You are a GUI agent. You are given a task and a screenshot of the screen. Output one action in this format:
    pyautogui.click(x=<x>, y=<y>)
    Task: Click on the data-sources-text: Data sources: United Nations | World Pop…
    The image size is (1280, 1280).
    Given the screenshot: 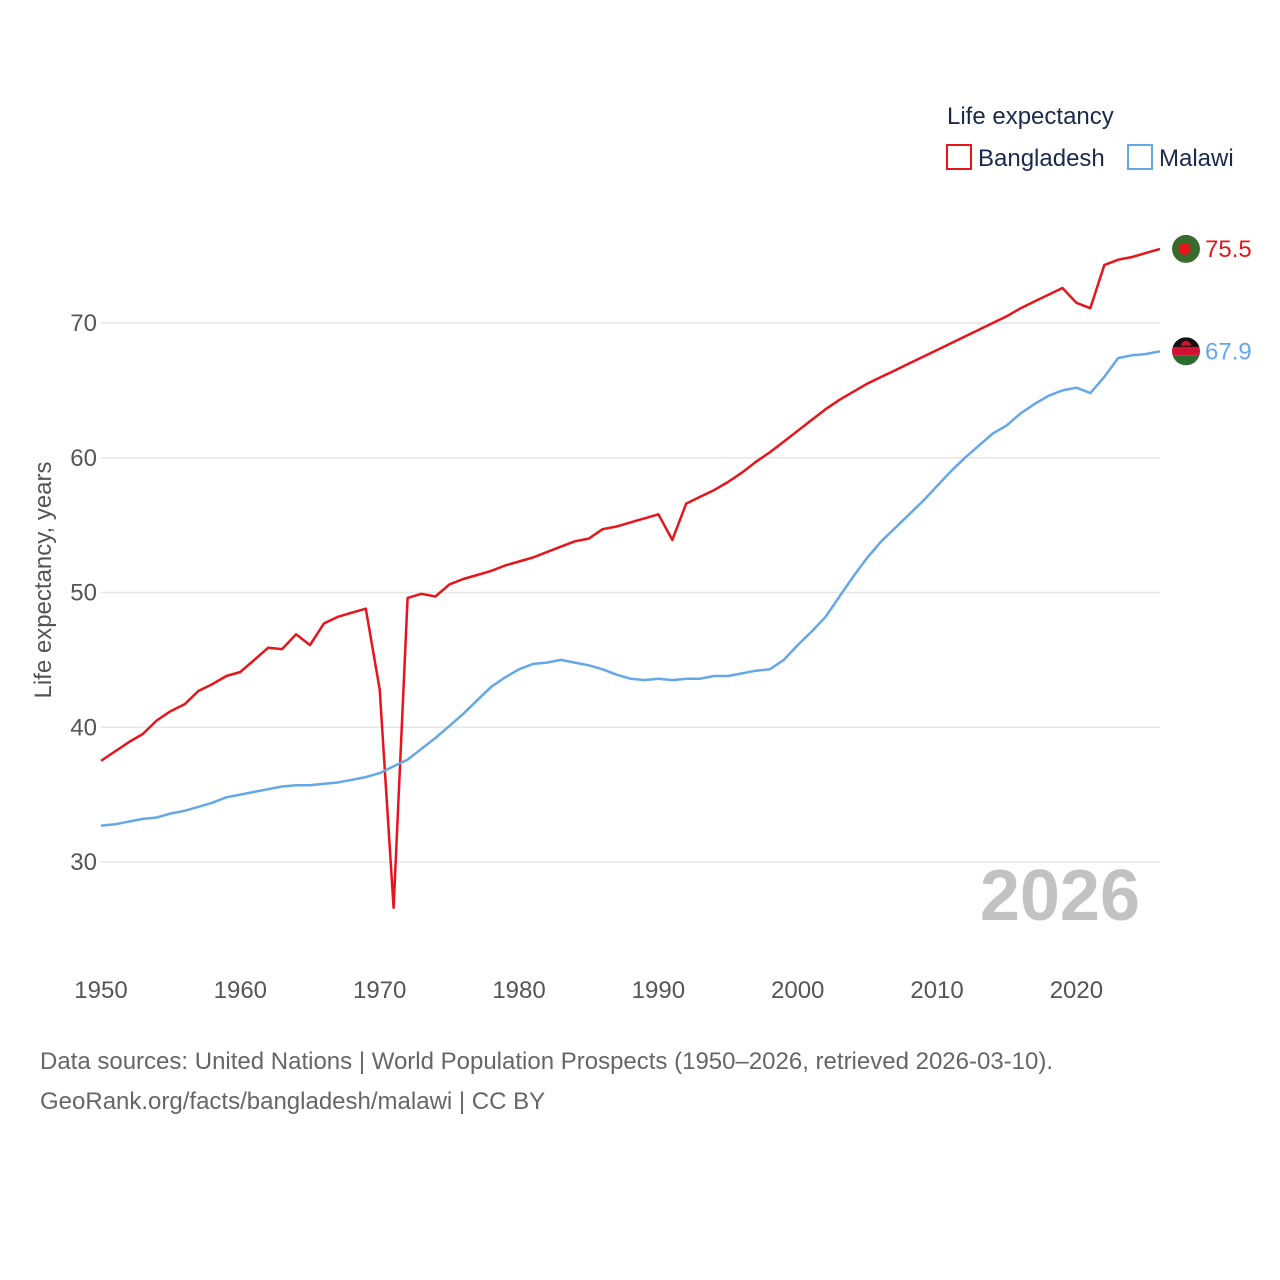 What is the action you would take?
    pyautogui.click(x=547, y=1061)
    